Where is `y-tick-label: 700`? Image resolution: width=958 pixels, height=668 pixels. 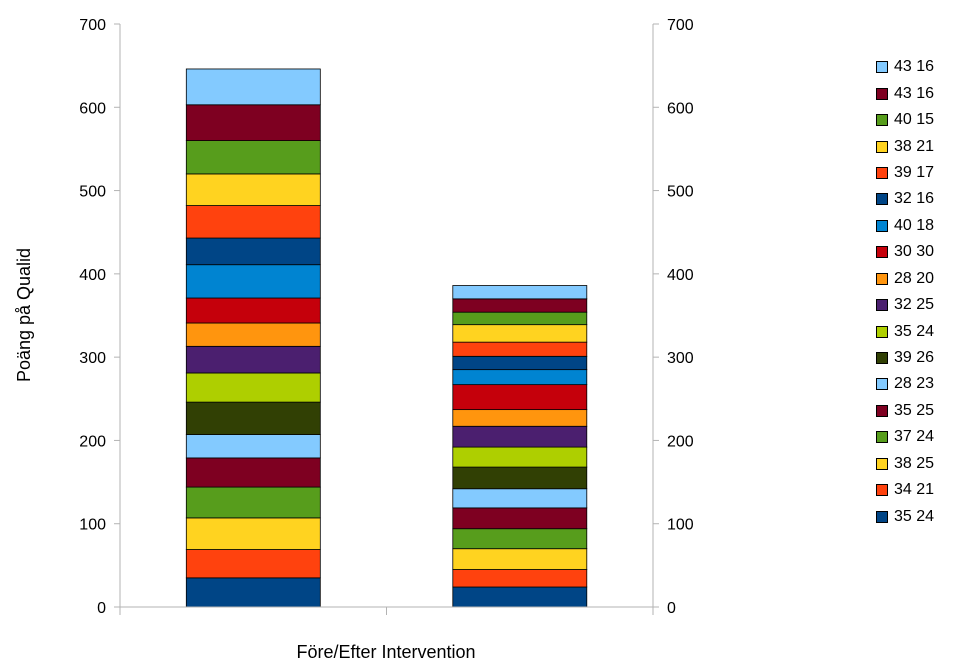
y-tick-label: 700 is located at coordinates (92, 25).